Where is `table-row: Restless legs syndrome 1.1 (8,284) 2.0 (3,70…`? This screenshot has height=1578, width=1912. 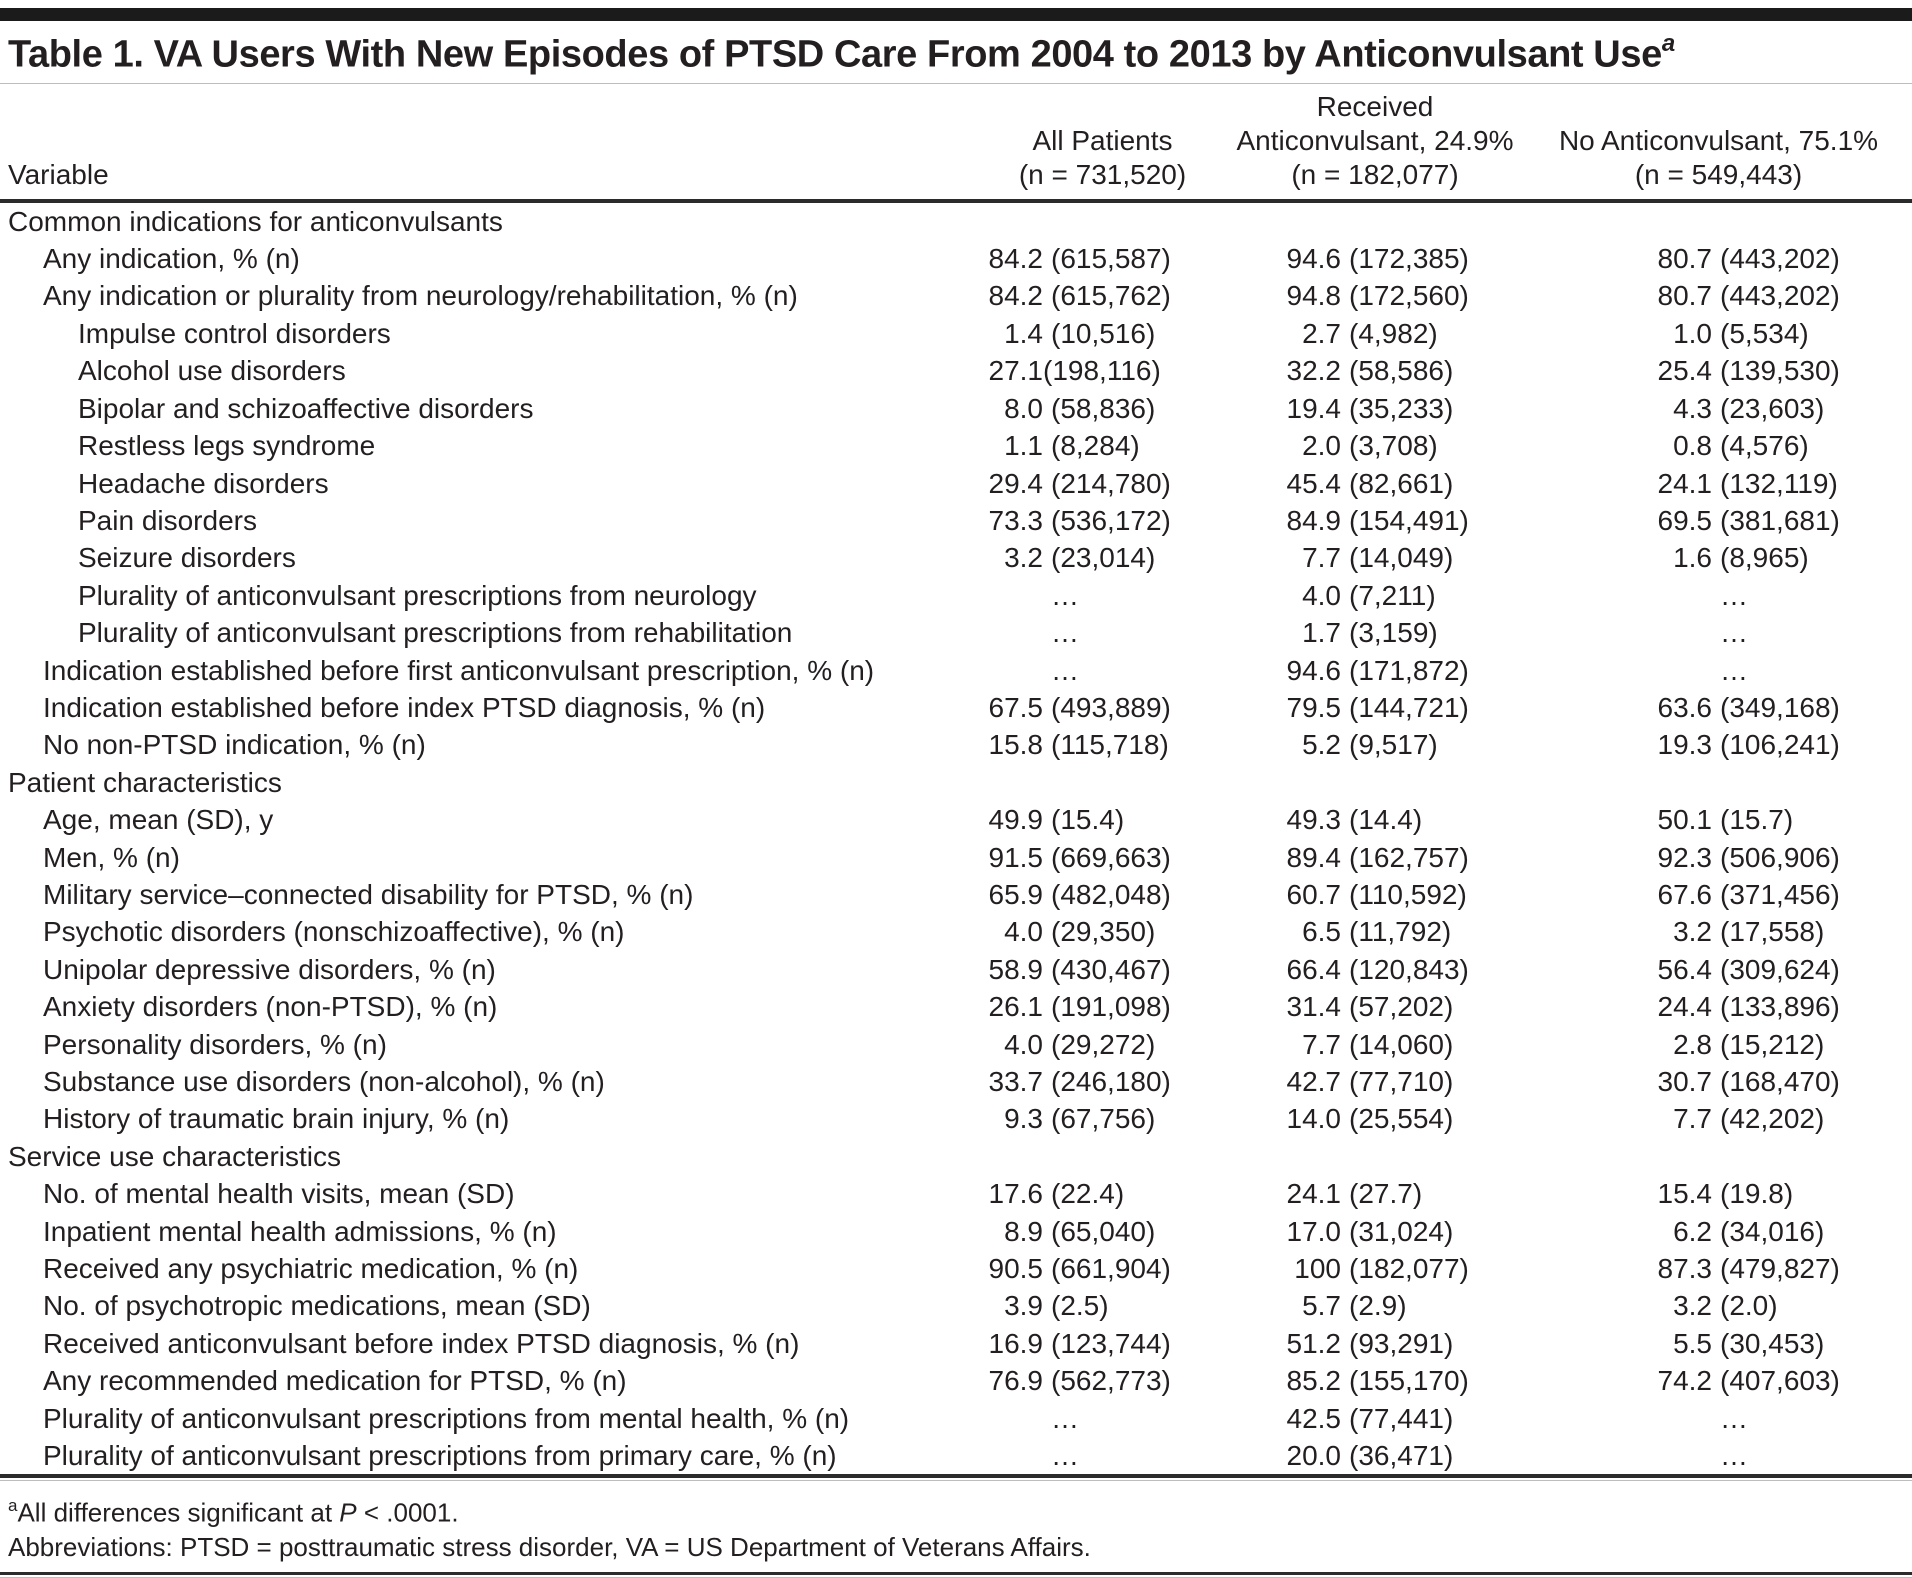
table-row: Restless legs syndrome 1.1 (8,284) 2.0 (3,70… is located at coordinates (956, 445).